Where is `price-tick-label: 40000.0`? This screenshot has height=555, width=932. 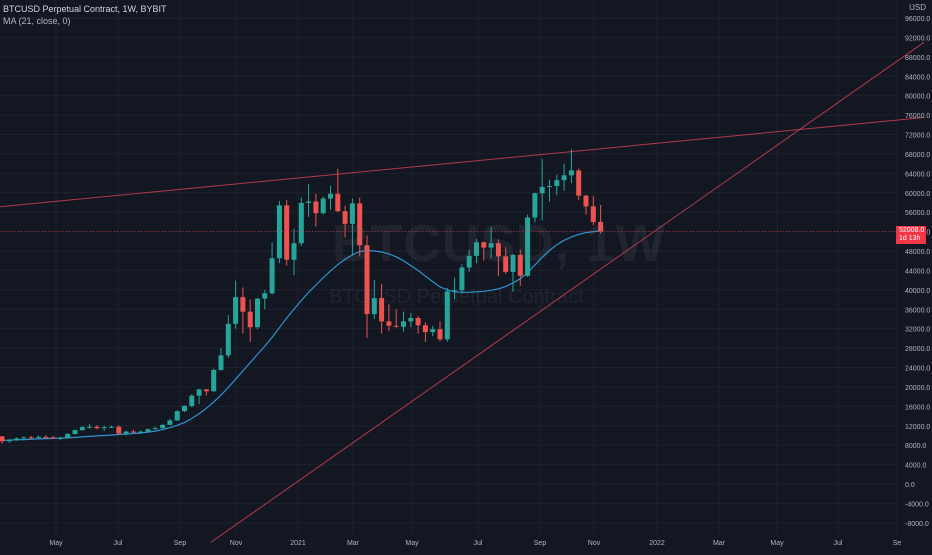
price-tick-label: 40000.0 is located at coordinates (917, 291).